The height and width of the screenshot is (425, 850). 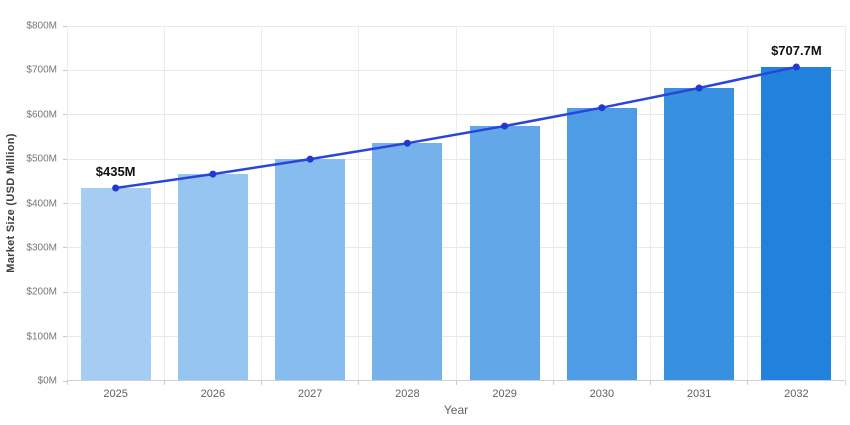 I want to click on y-tick-label: $700M, so click(x=41, y=70).